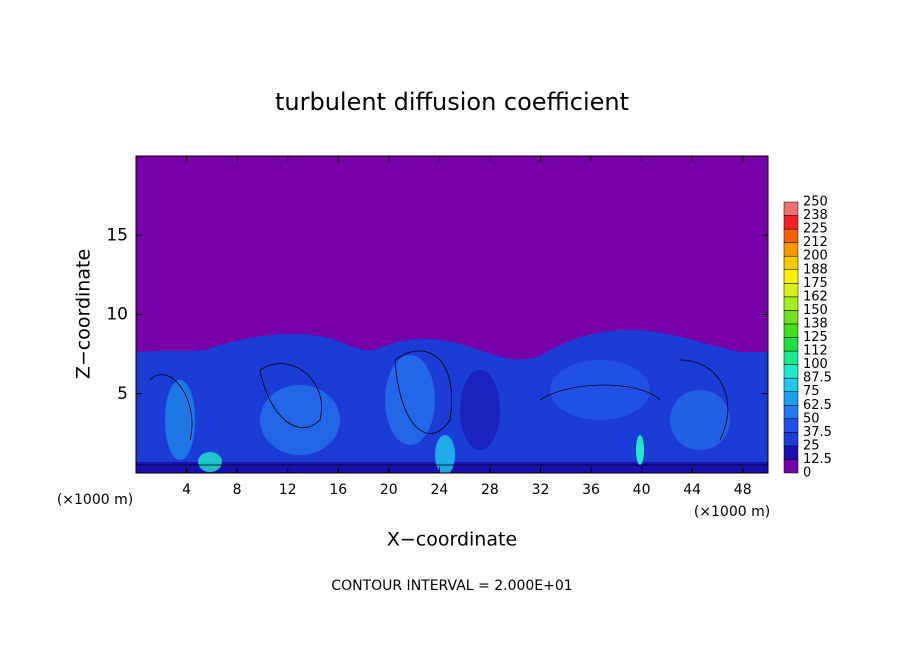 The width and height of the screenshot is (904, 654). Describe the element at coordinates (811, 418) in the screenshot. I see `colorbar-label: 50` at that location.